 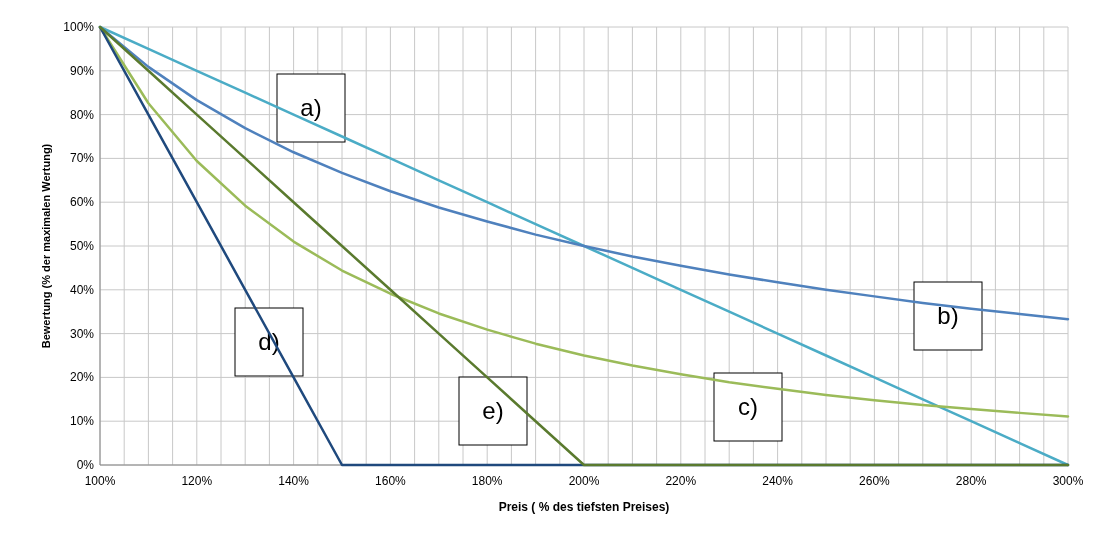 What do you see at coordinates (748, 406) in the screenshot?
I see `series-label: c)` at bounding box center [748, 406].